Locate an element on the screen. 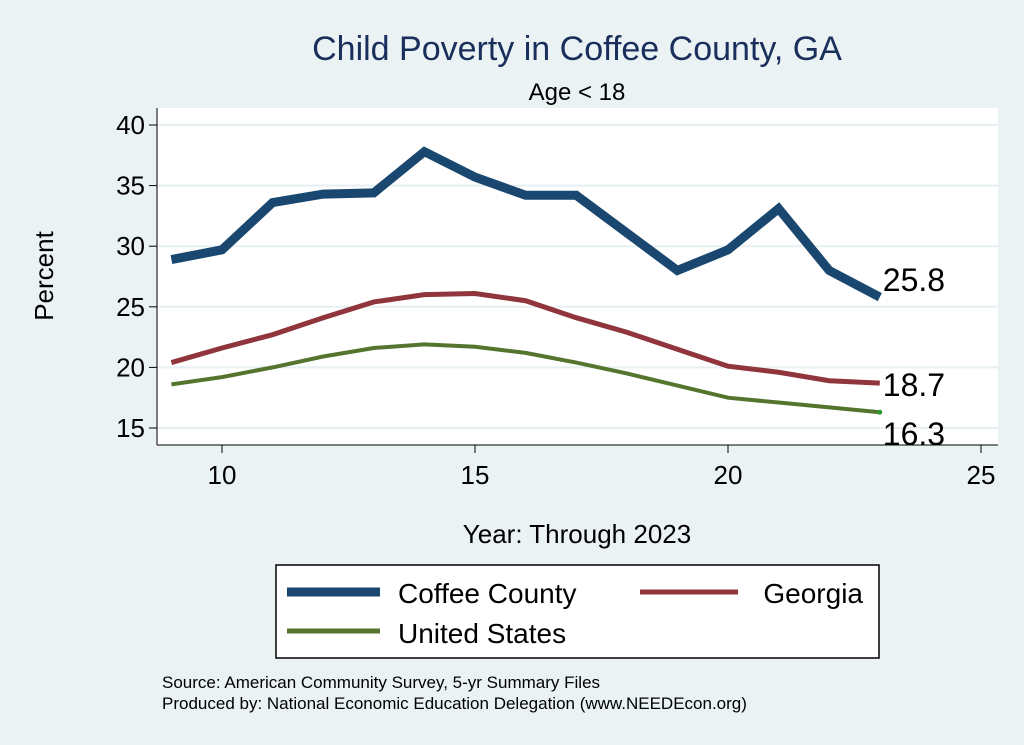 The image size is (1024, 745). legend-label-georgia: Georgia is located at coordinates (813, 593).